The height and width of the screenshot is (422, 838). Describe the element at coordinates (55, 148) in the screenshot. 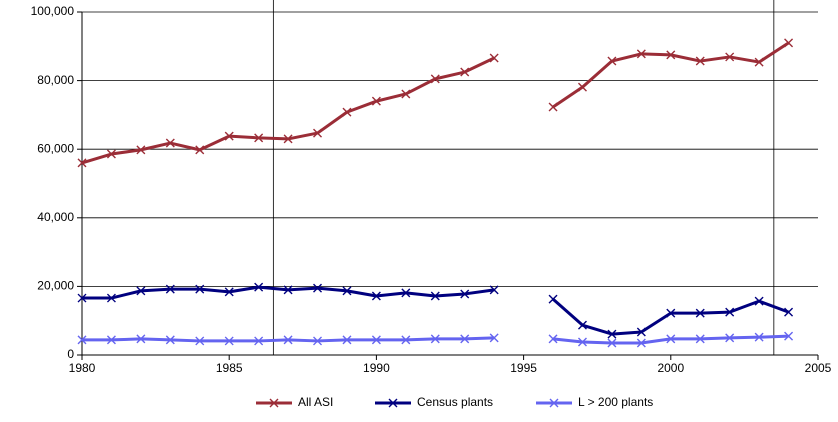

I see `y-tick-label: 60,000` at that location.